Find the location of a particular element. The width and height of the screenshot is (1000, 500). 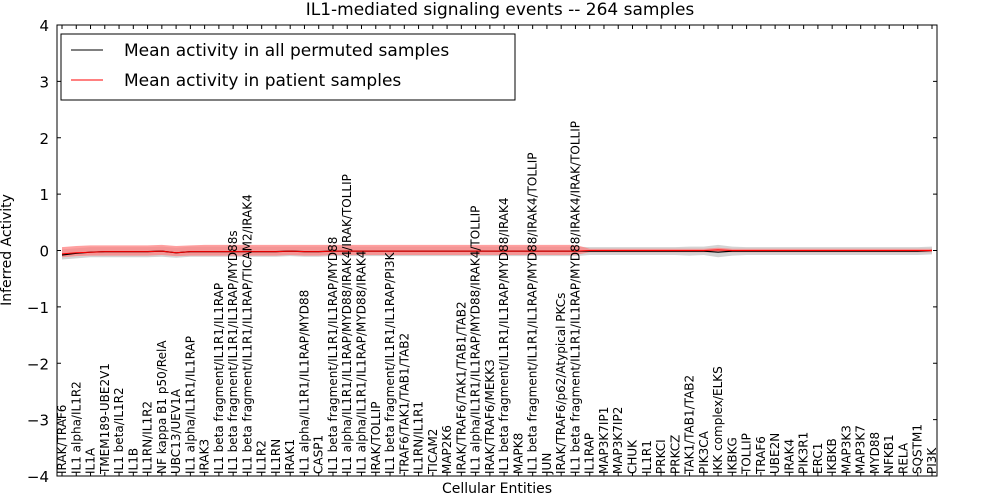

y-axis-label: Inferred Activity is located at coordinates (7, 250).